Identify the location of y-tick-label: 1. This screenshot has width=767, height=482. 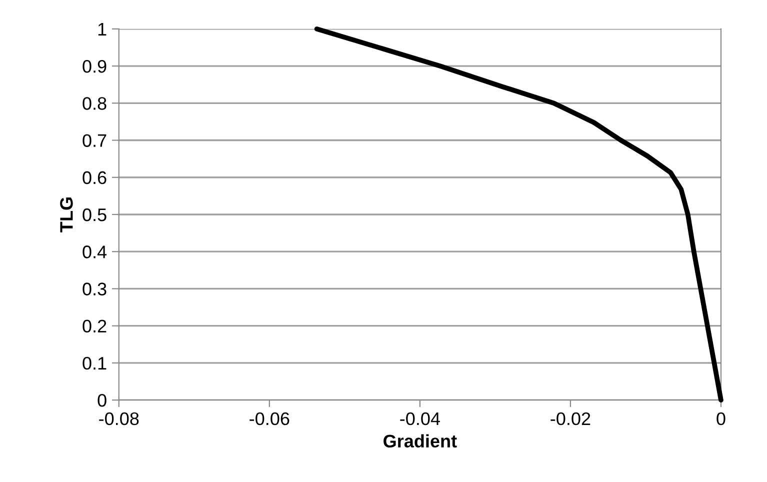
(102, 29).